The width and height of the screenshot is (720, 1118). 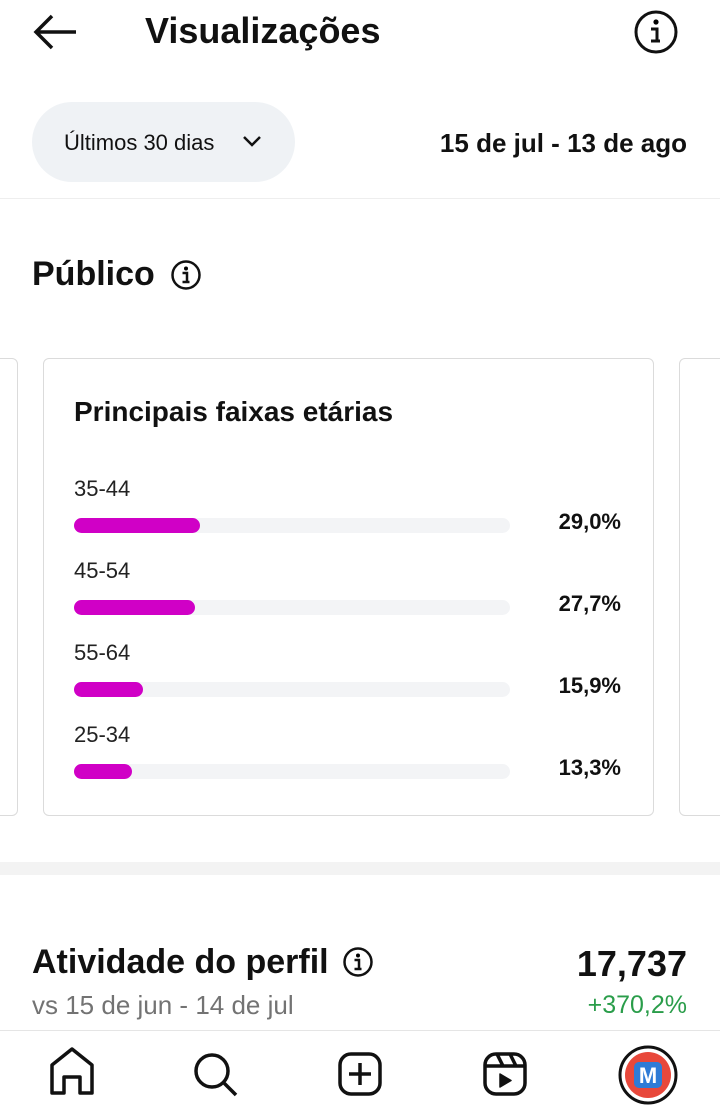 I want to click on next-card, so click(x=699, y=587).